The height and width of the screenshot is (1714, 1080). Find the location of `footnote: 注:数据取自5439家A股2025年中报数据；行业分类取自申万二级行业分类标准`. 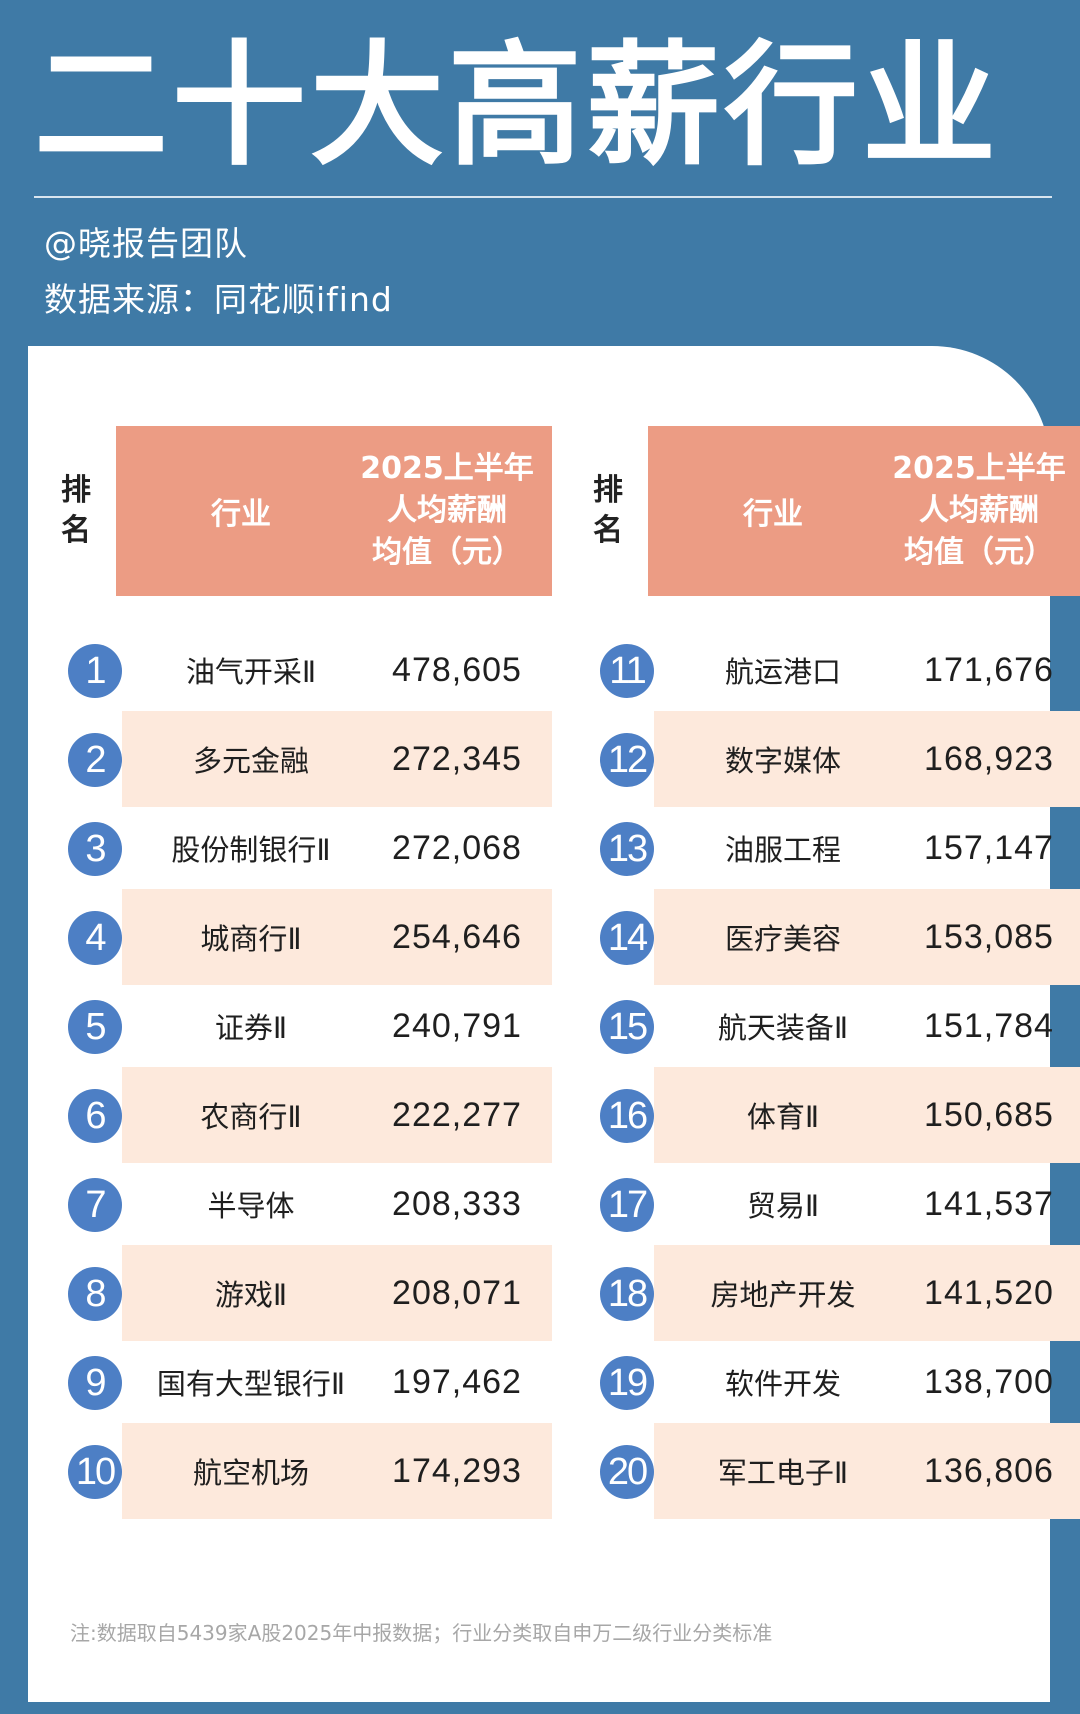

footnote: 注:数据取自5439家A股2025年中报数据；行业分类取自申万二级行业分类标准 is located at coordinates (421, 1633).